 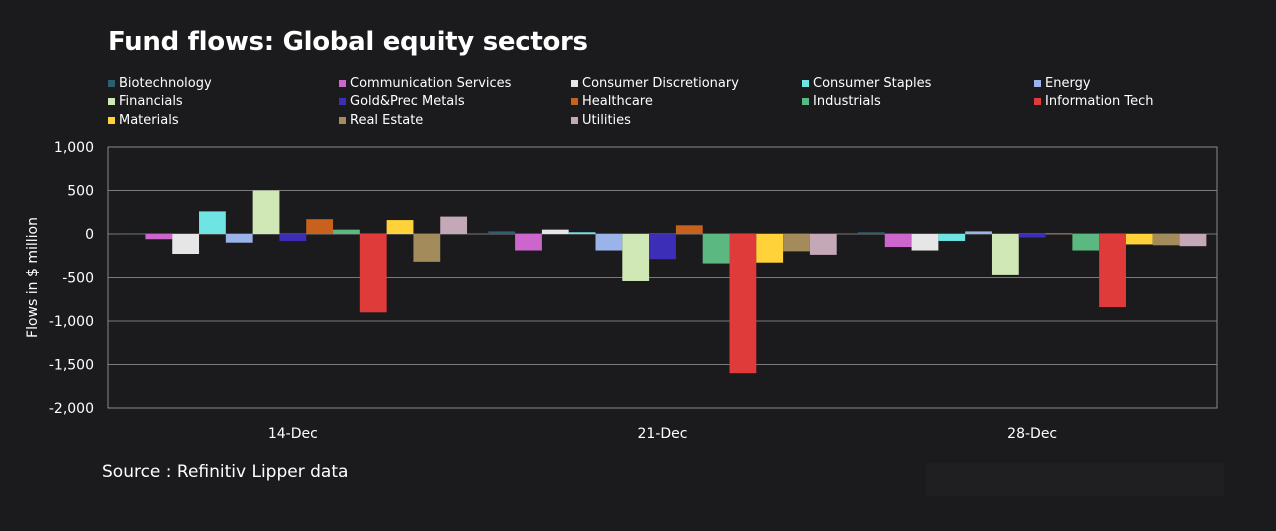 I want to click on y-tick-label: 500, so click(x=80, y=192).